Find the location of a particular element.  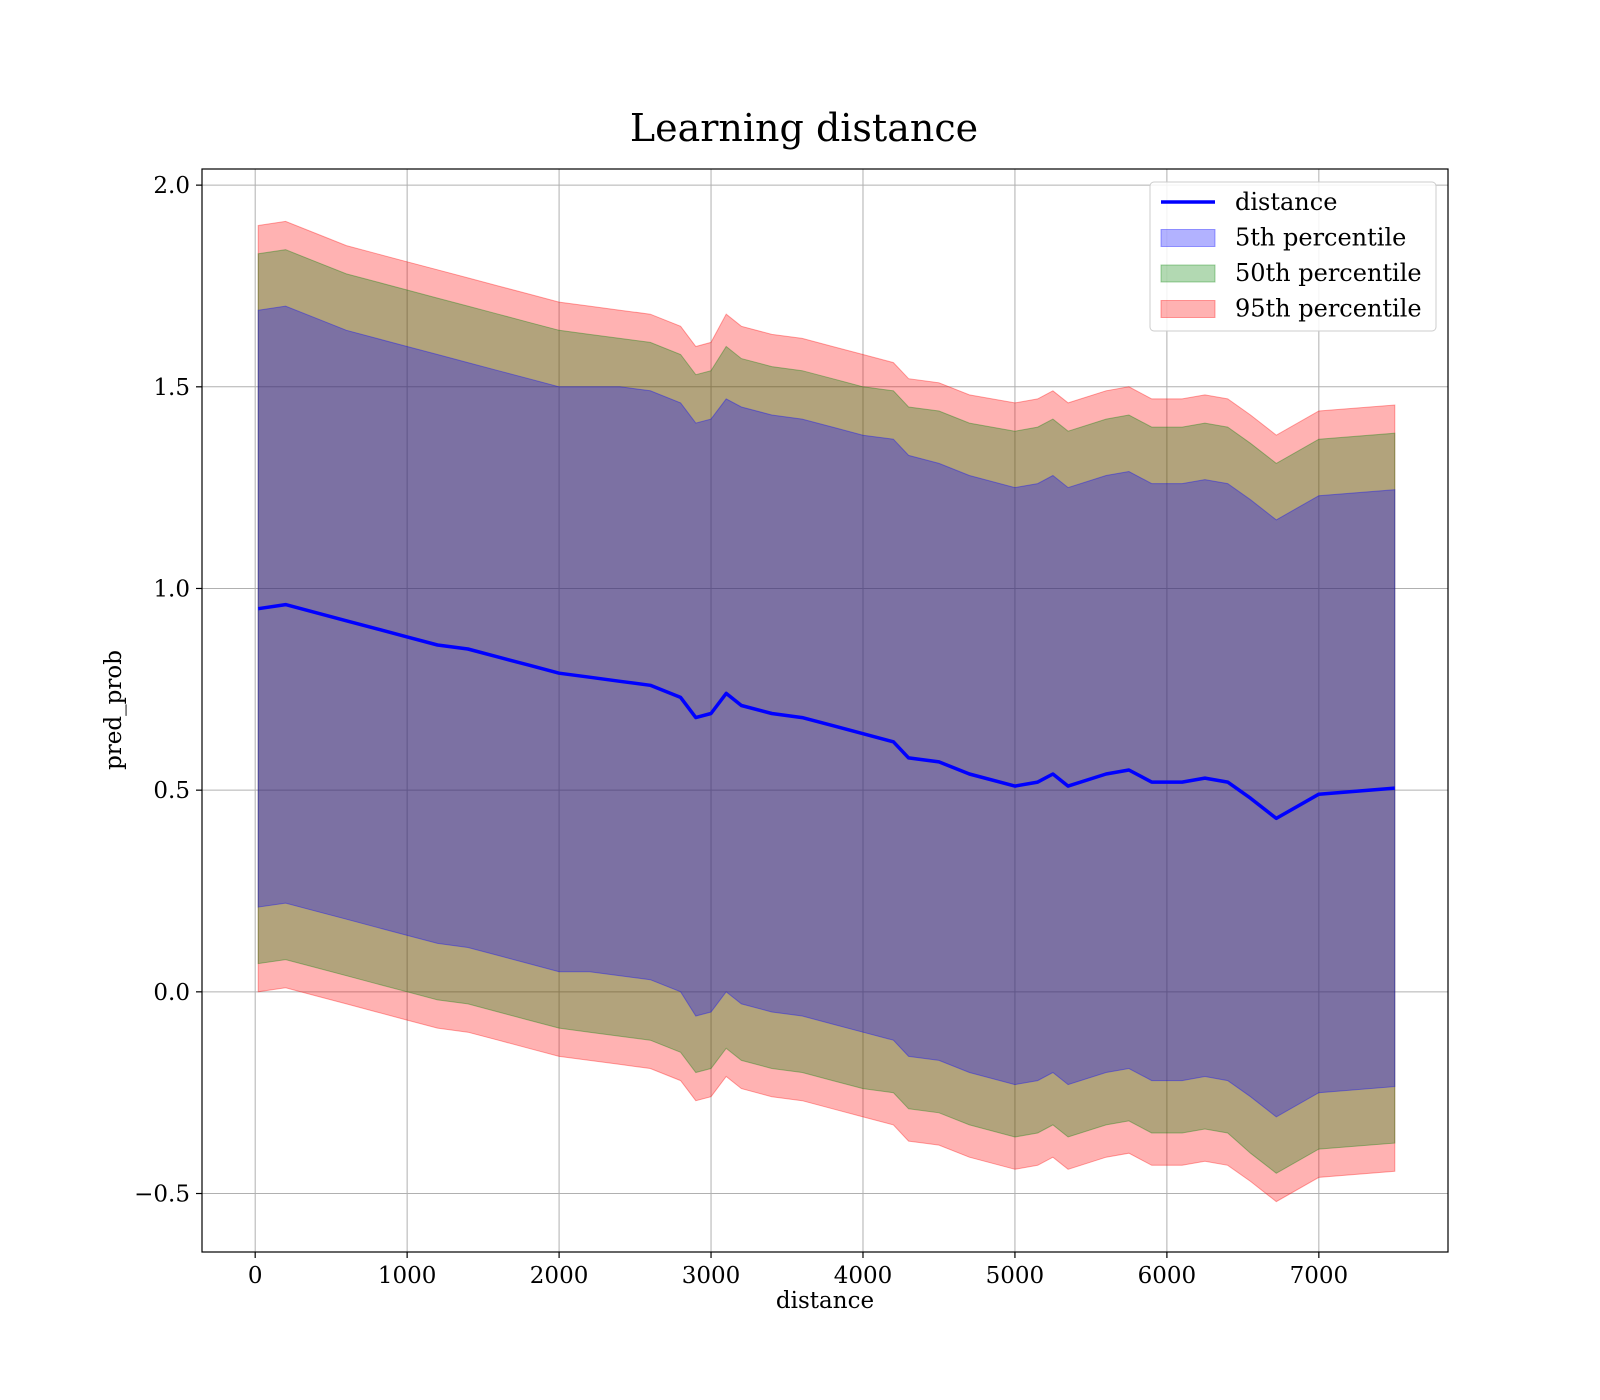

y-tick-label: 0.5 is located at coordinates (171, 791).